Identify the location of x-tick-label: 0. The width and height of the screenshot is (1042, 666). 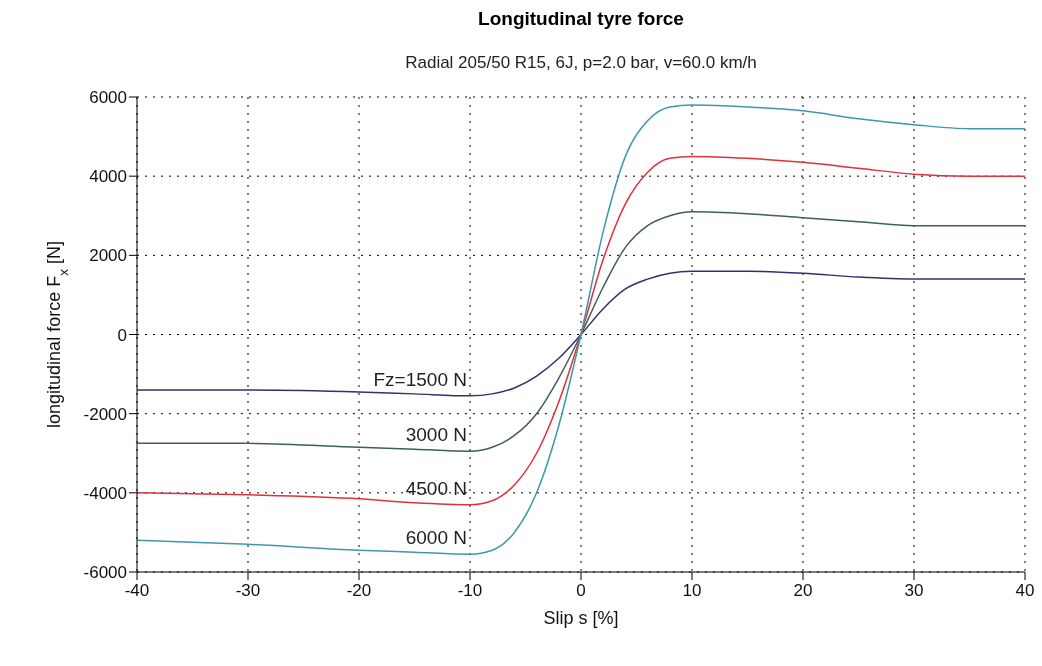
(581, 591).